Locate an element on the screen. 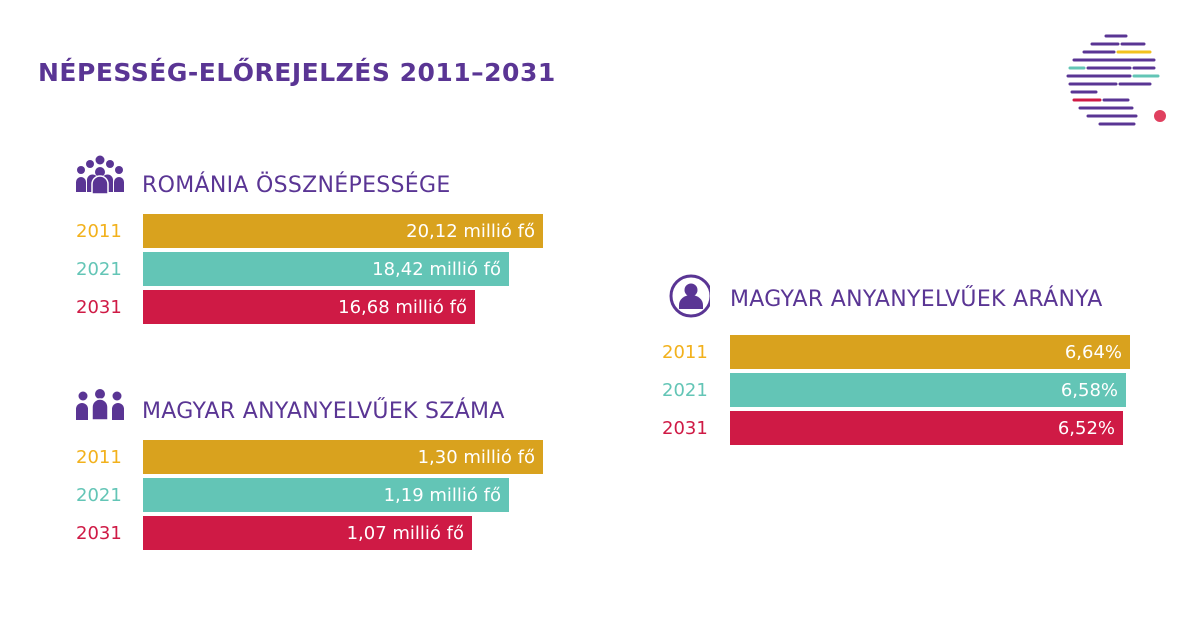 This screenshot has height=630, width=1200. bar-2031: 1,07 millió fő is located at coordinates (307, 533).